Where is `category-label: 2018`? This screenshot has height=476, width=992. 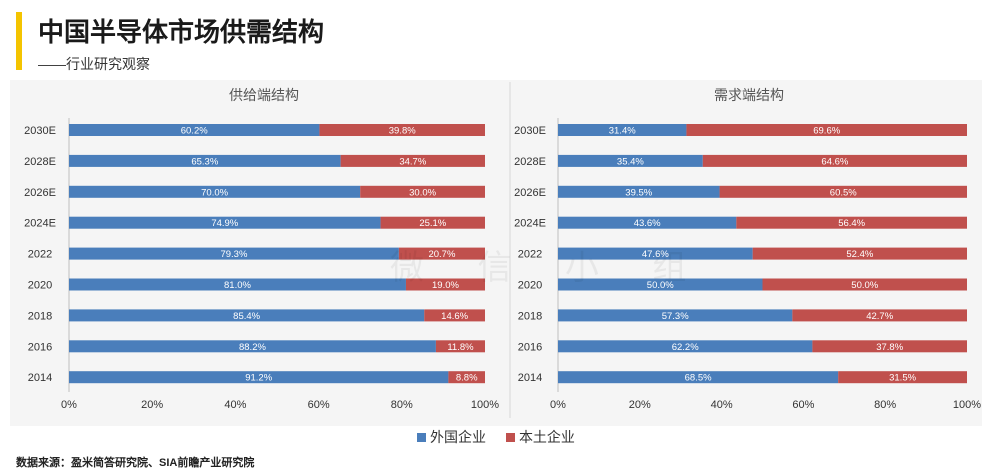
category-label: 2018 is located at coordinates (40, 316).